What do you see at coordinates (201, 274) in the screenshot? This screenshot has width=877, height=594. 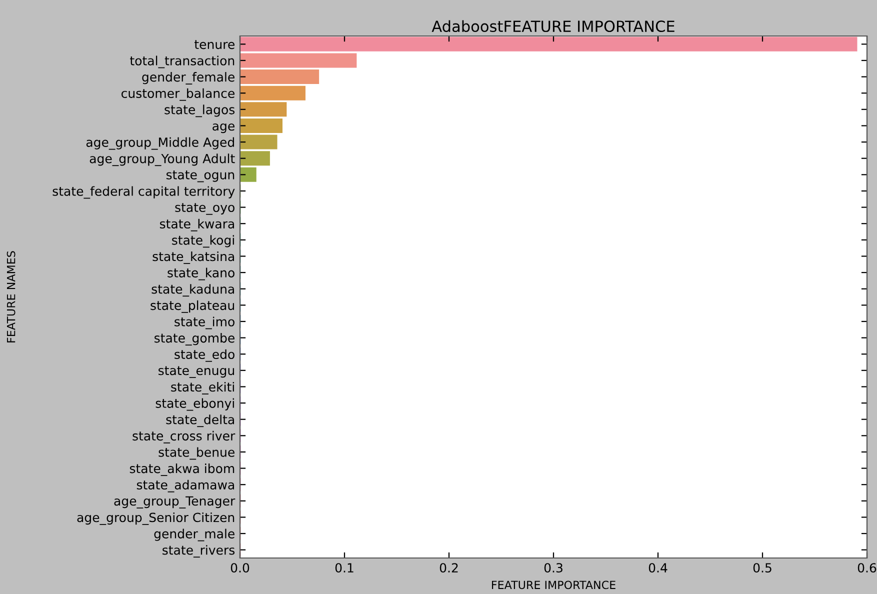 I see `y-tick-label: state_kano` at bounding box center [201, 274].